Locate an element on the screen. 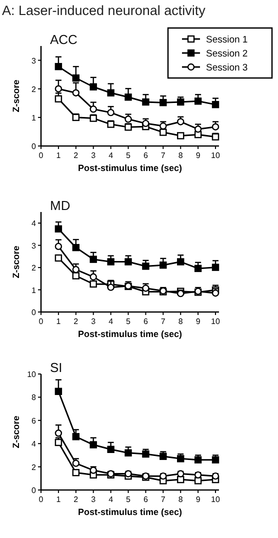  y-tick-label: 6 is located at coordinates (34, 421).